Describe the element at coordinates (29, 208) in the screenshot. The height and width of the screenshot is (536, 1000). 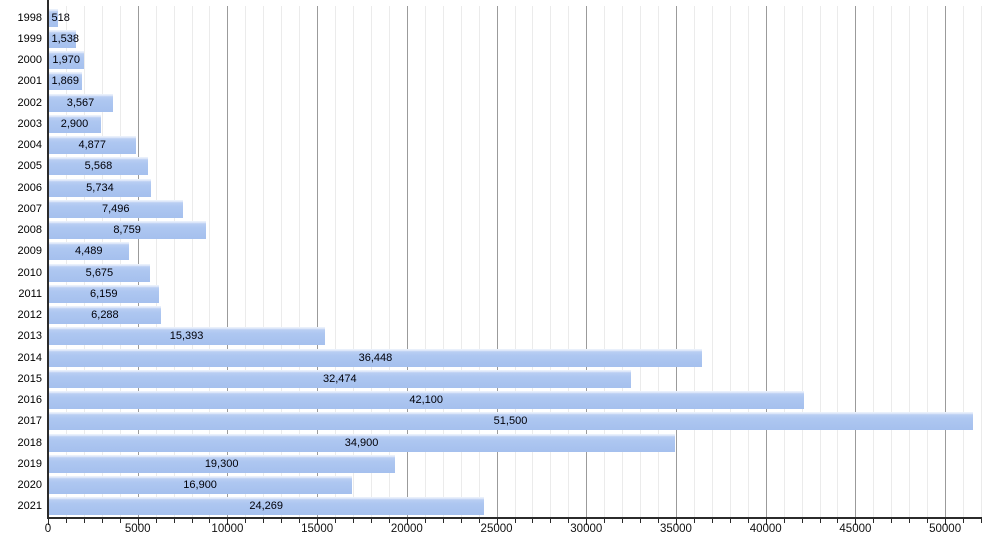
I see `y-axis-category-label: 2007` at that location.